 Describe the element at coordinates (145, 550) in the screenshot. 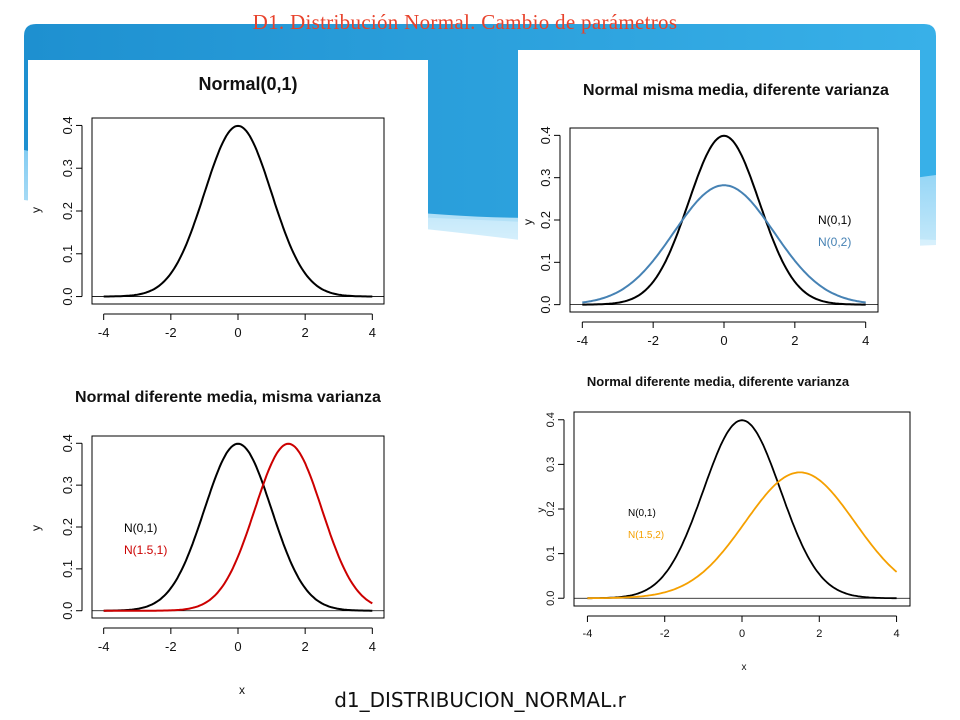

I see `legend-entry: N(1.5,1)` at that location.